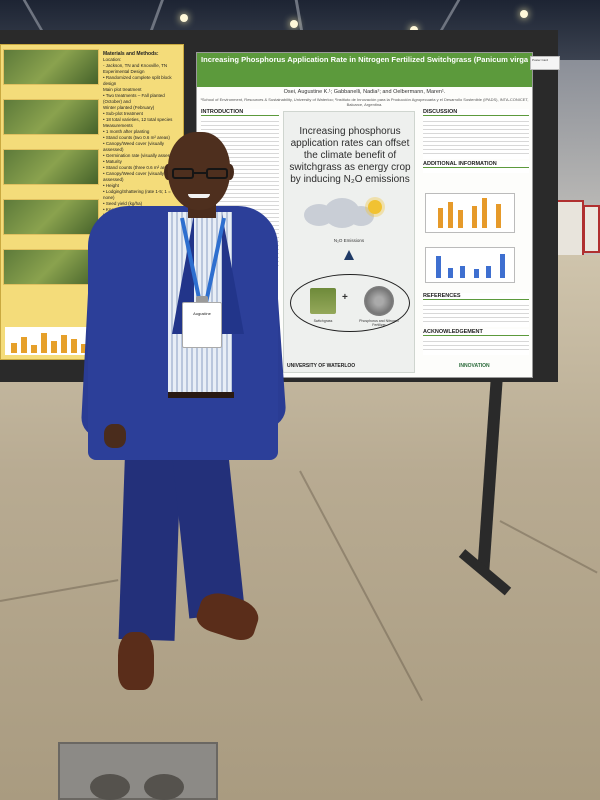 The height and width of the screenshot is (800, 600). I want to click on right-ear, so click(230, 172).